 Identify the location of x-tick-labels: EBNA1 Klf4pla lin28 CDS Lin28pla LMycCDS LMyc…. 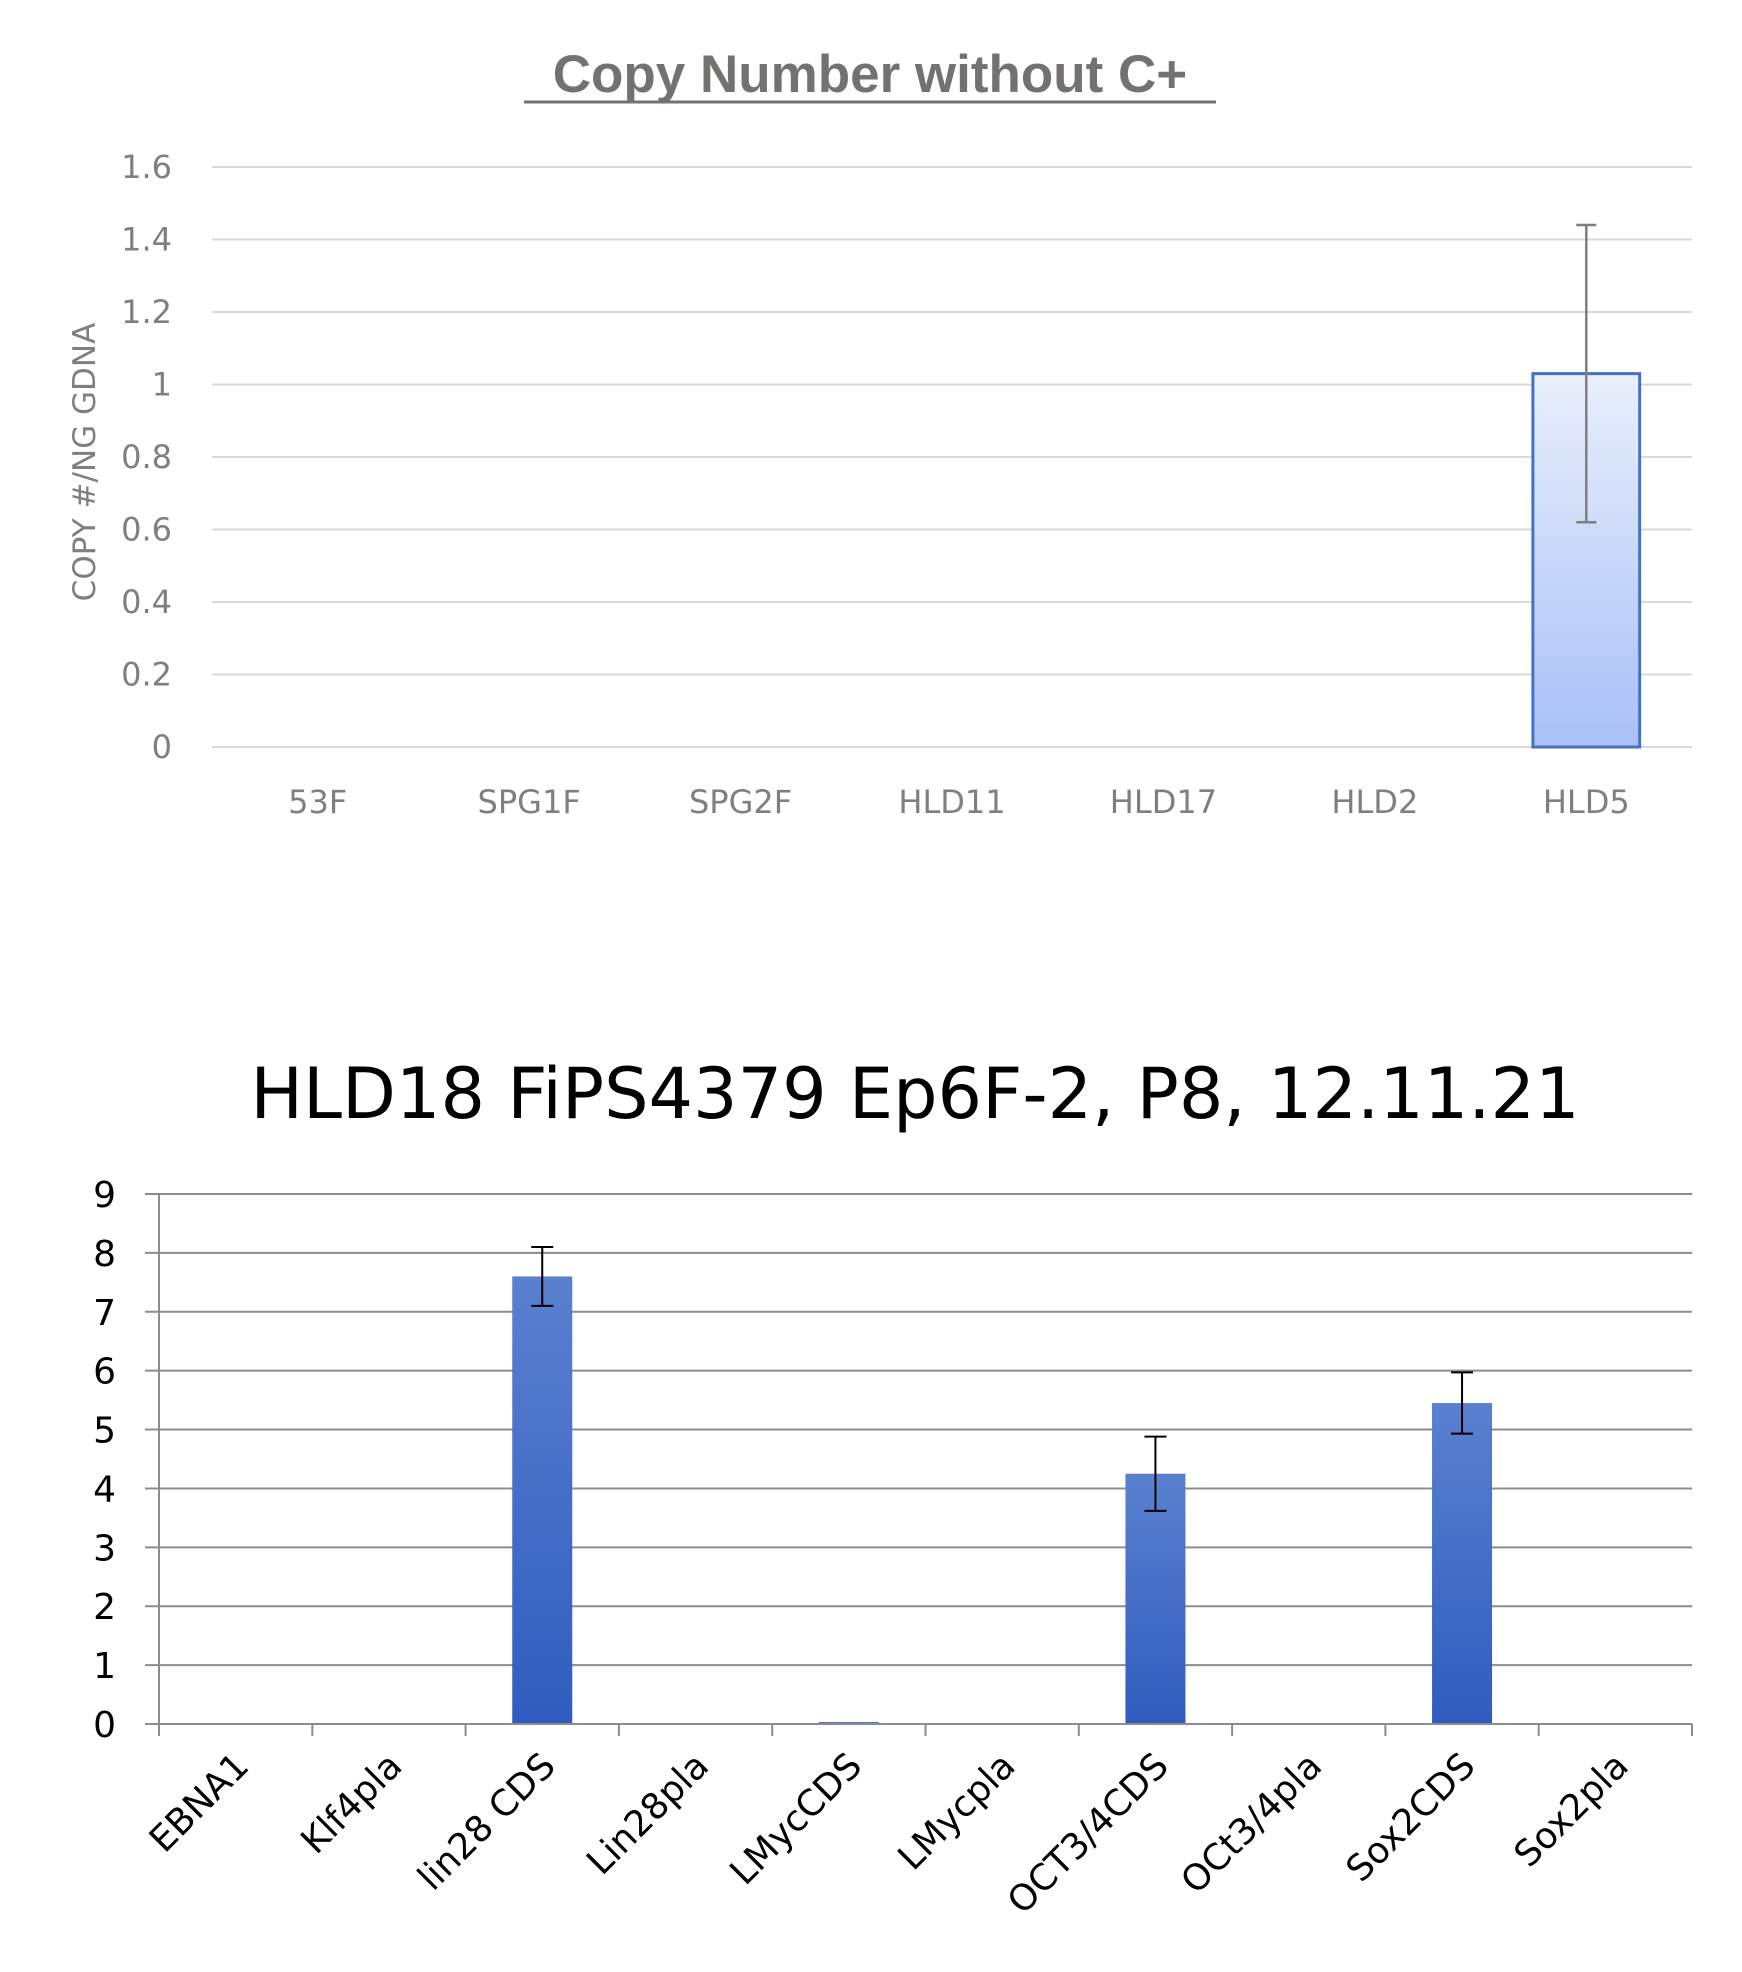
(889, 1833).